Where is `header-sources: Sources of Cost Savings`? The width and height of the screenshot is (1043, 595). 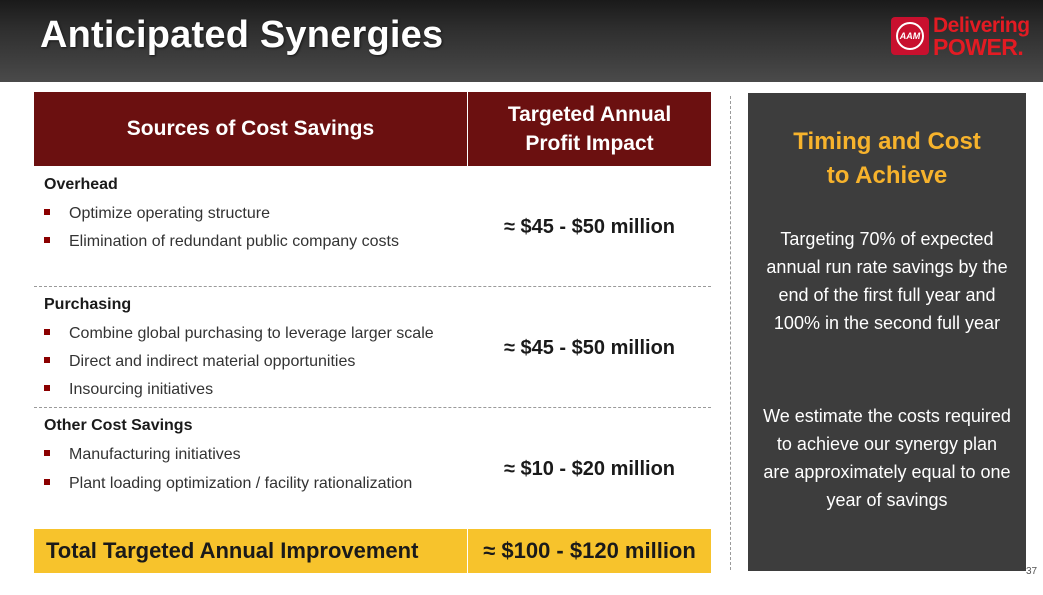 header-sources: Sources of Cost Savings is located at coordinates (250, 128).